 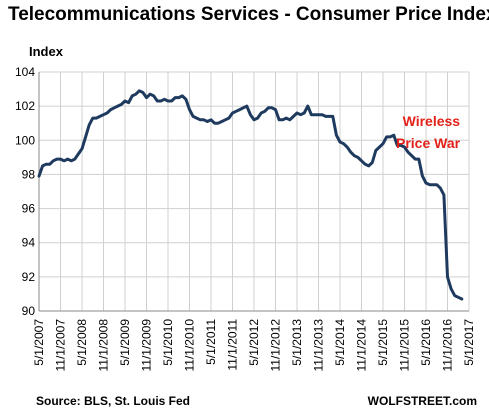 What do you see at coordinates (25, 140) in the screenshot?
I see `y-tick-label-100: 100` at bounding box center [25, 140].